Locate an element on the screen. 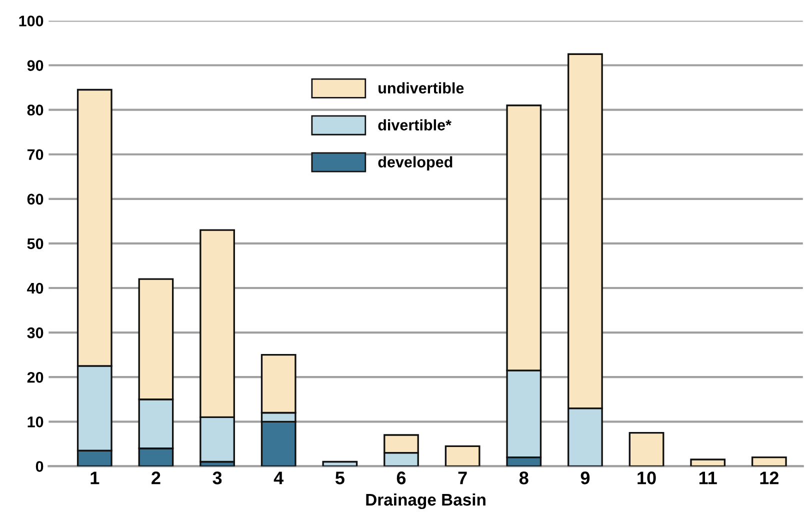  legend-label: divertible* is located at coordinates (415, 124).